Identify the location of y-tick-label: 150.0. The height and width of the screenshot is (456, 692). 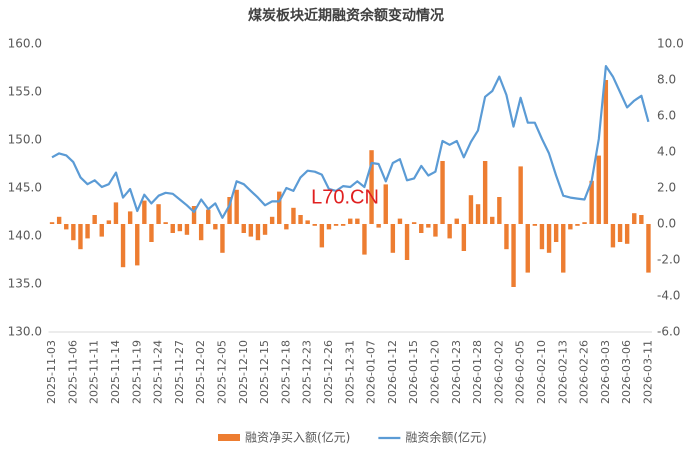
(25, 140).